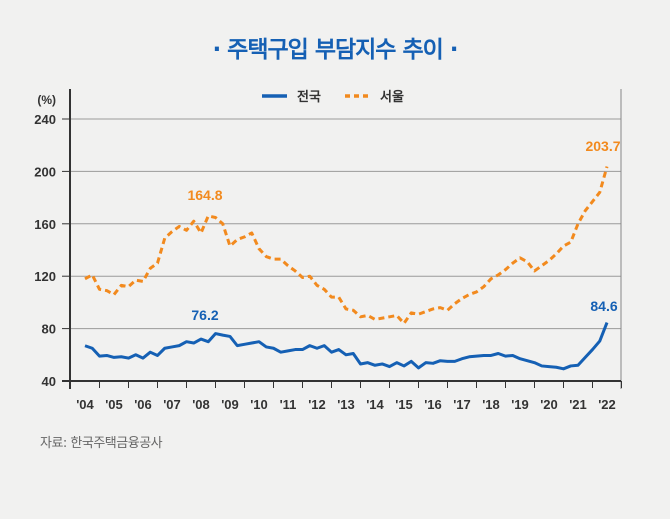  Describe the element at coordinates (309, 96) in the screenshot. I see `legend-label-national: 전국` at that location.